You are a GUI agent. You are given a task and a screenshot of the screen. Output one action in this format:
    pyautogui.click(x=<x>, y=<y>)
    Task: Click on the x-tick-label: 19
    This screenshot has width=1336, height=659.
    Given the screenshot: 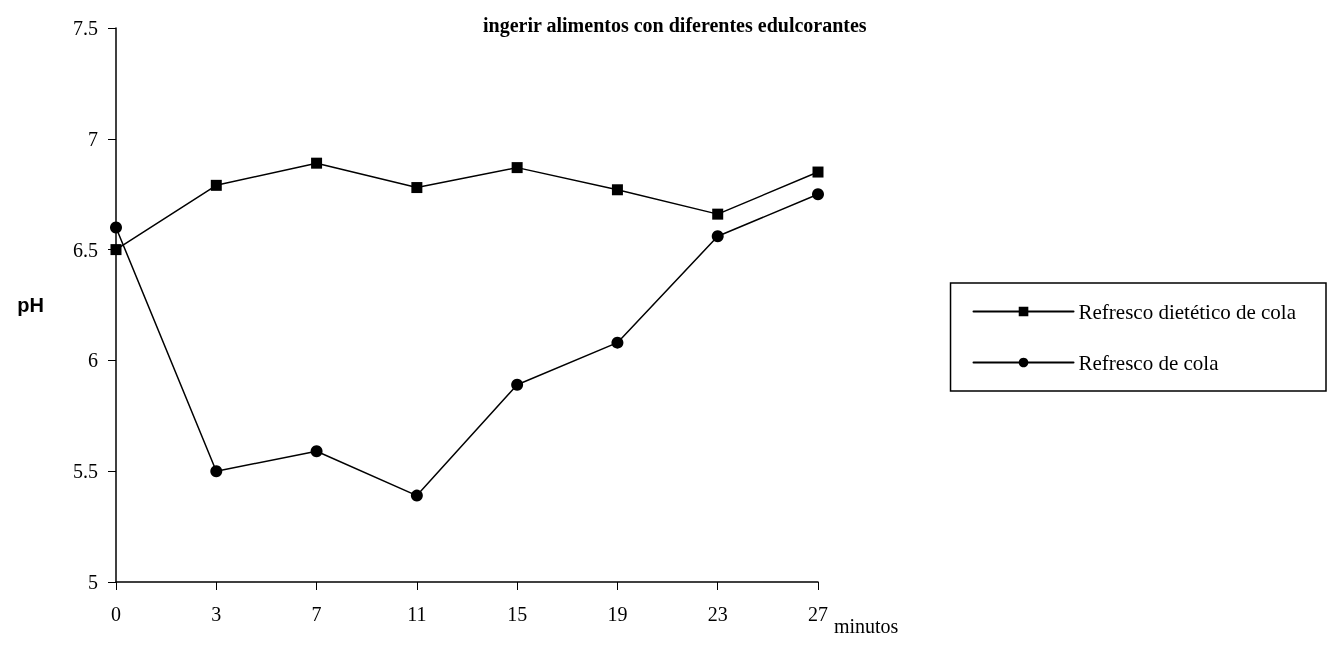 What is the action you would take?
    pyautogui.click(x=617, y=614)
    